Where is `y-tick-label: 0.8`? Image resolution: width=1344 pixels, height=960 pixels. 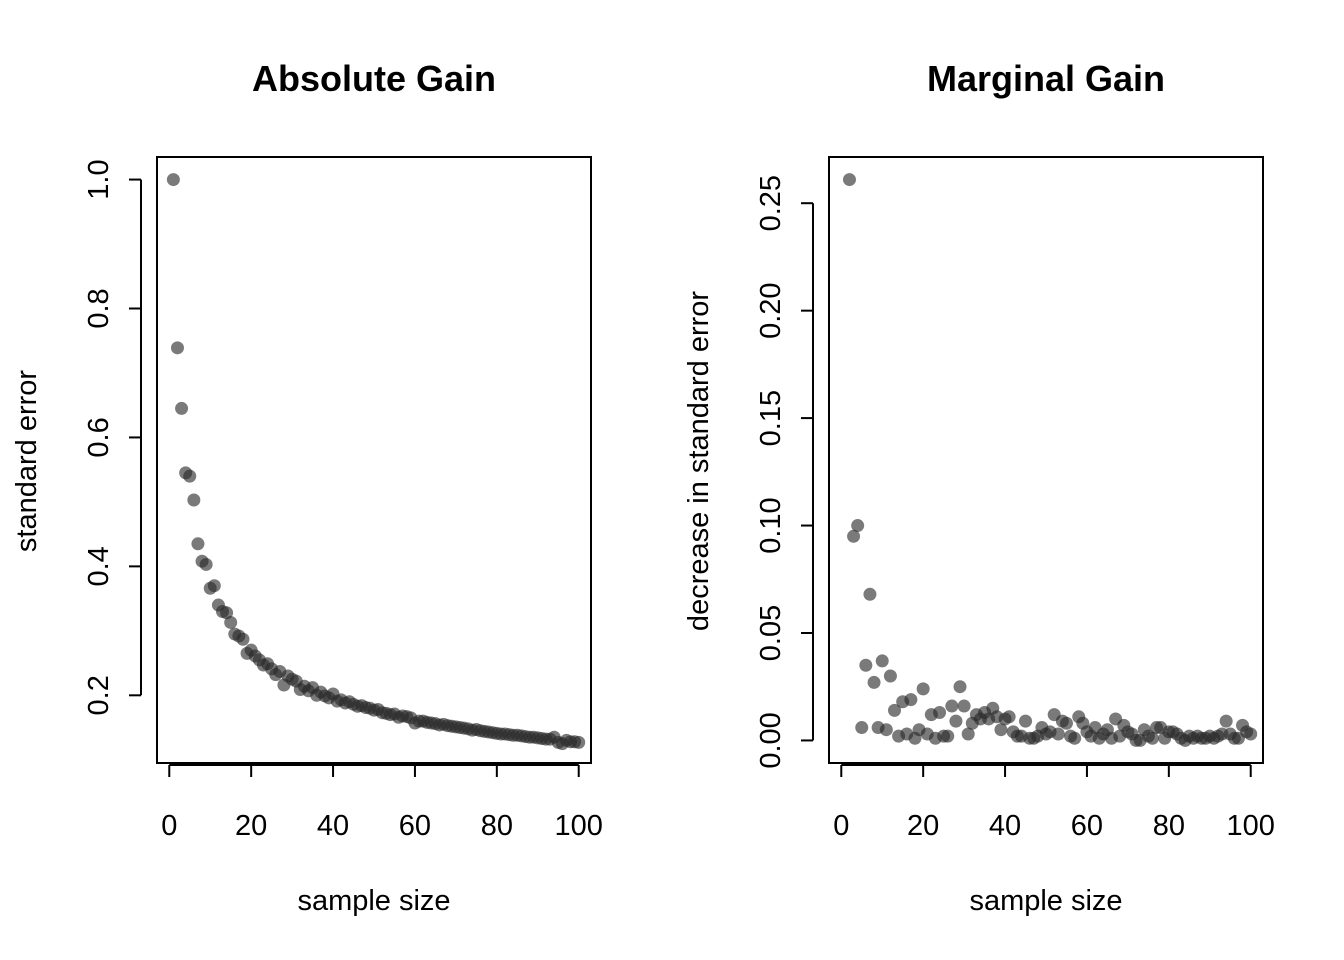 y-tick-label: 0.8 is located at coordinates (99, 308).